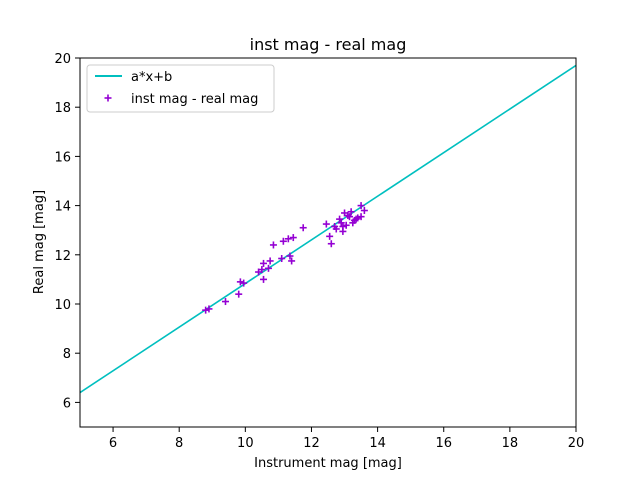  Describe the element at coordinates (328, 463) in the screenshot. I see `x-axis-label: Instrument mag [mag]` at that location.